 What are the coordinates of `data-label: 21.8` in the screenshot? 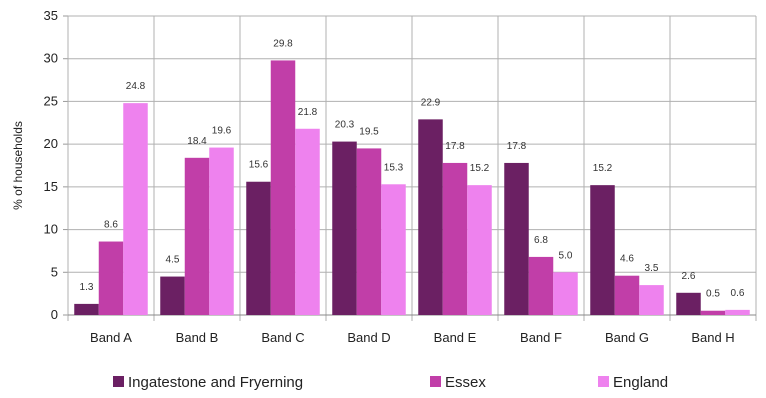 It's located at (308, 112).